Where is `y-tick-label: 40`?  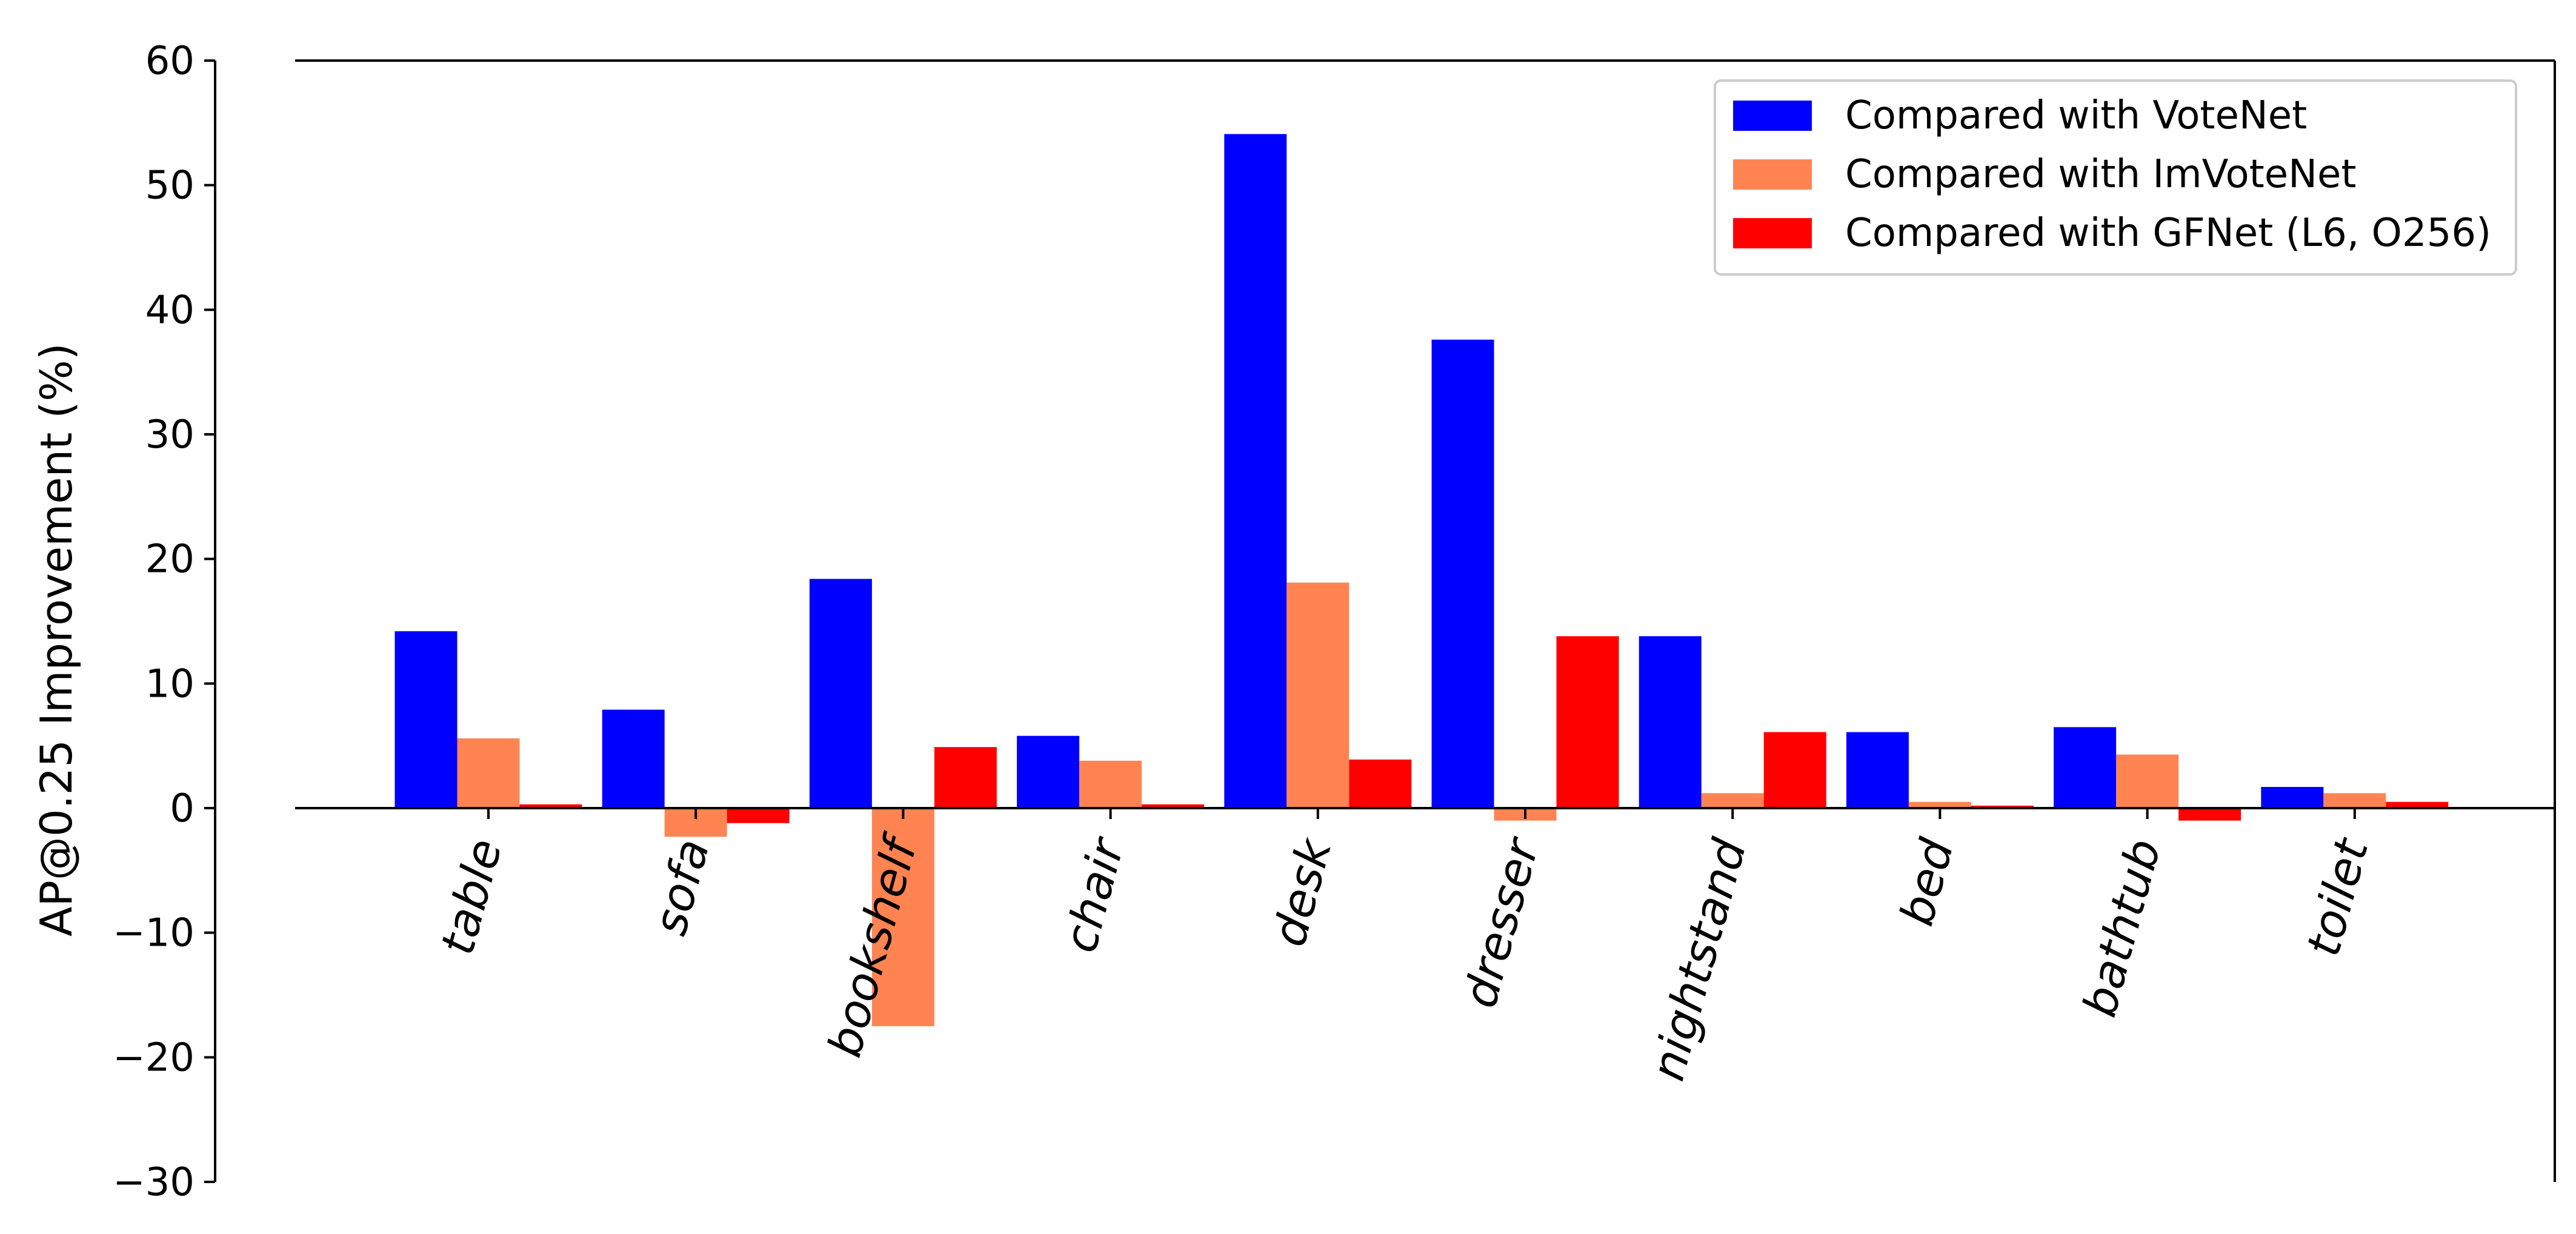 y-tick-label: 40 is located at coordinates (170, 310).